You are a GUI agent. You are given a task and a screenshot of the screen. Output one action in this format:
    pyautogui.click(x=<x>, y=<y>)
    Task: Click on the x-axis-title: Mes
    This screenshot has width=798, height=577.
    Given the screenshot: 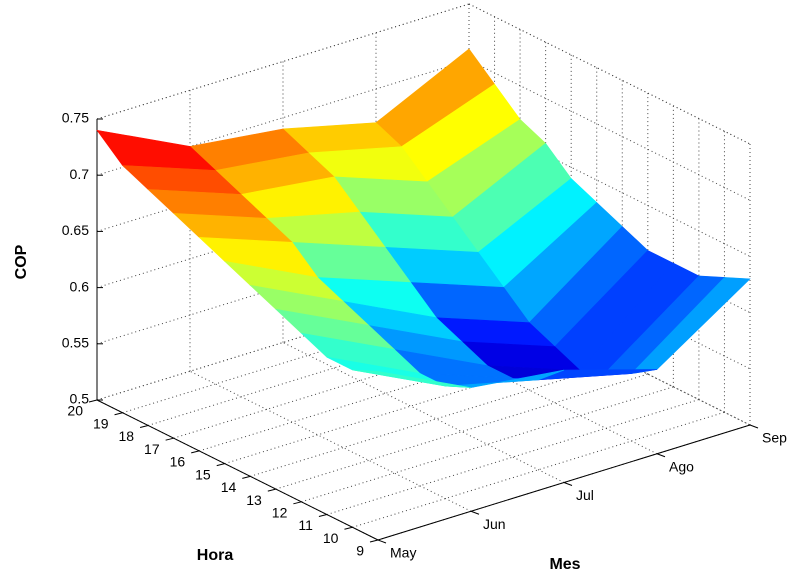 What is the action you would take?
    pyautogui.click(x=564, y=564)
    